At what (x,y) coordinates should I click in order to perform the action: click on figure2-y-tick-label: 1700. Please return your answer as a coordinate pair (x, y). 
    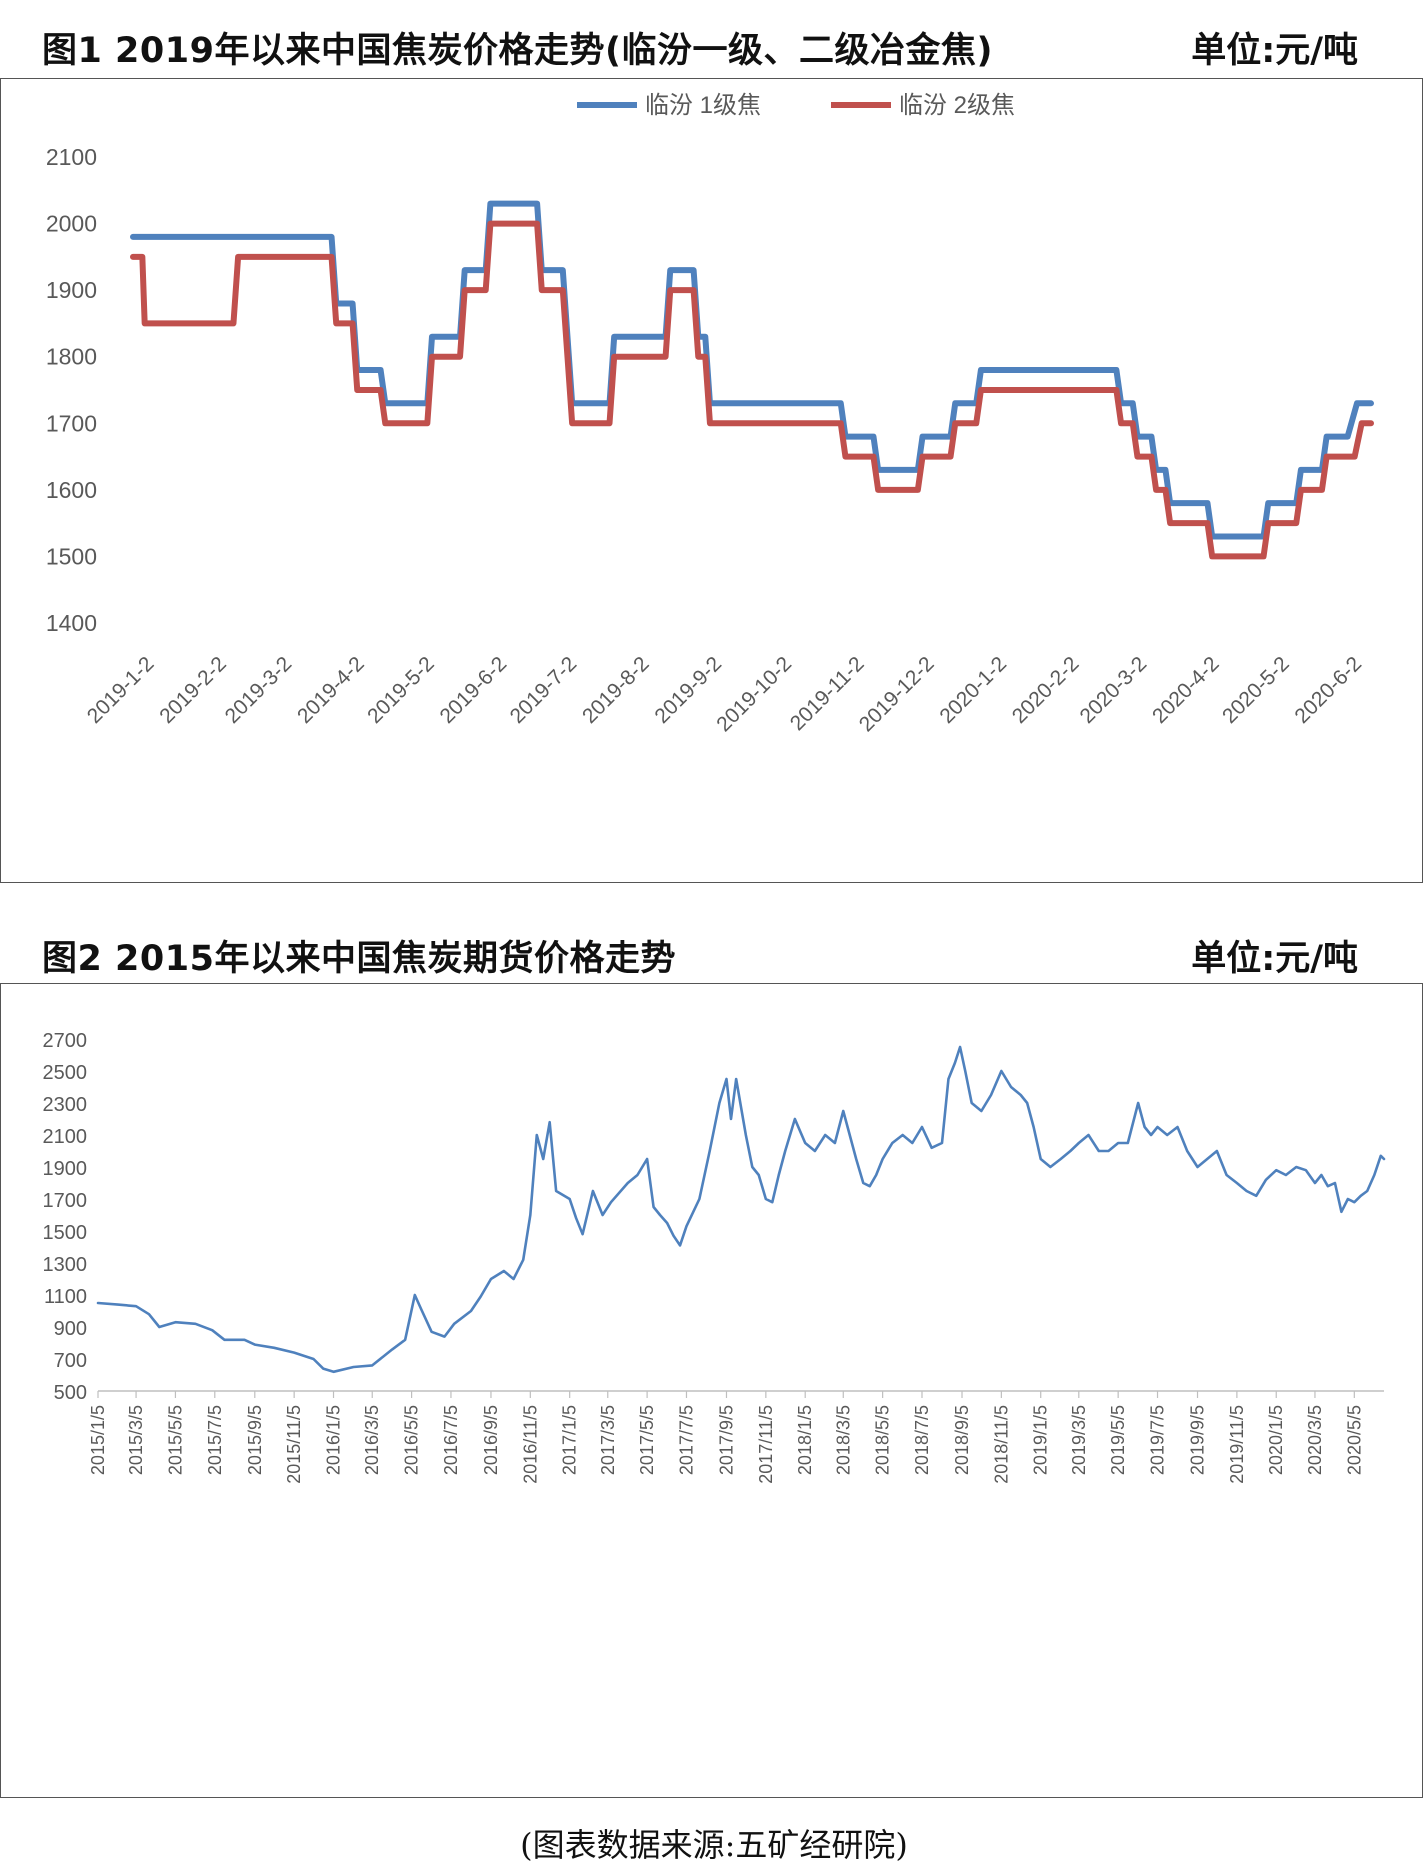
    Looking at the image, I should click on (65, 1201).